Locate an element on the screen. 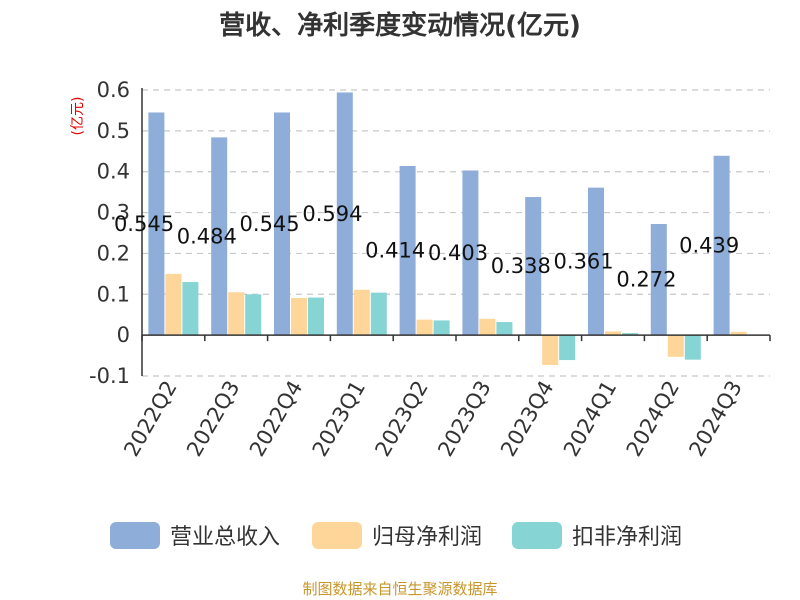 The height and width of the screenshot is (600, 800). bar-营业总收入-2023Q4 is located at coordinates (533, 266).